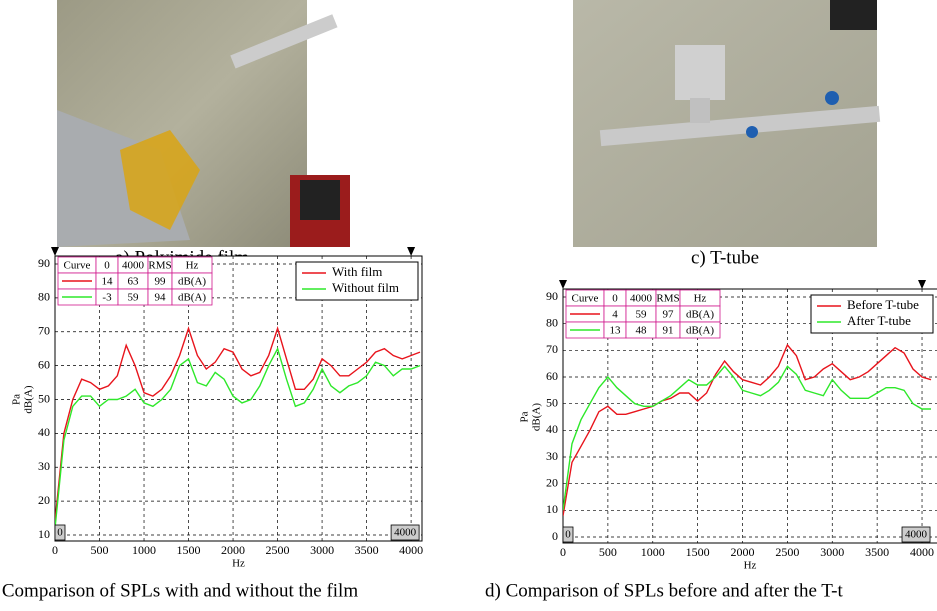 This screenshot has height=611, width=937. What do you see at coordinates (161, 298) in the screenshot?
I see `table-text: 94` at bounding box center [161, 298].